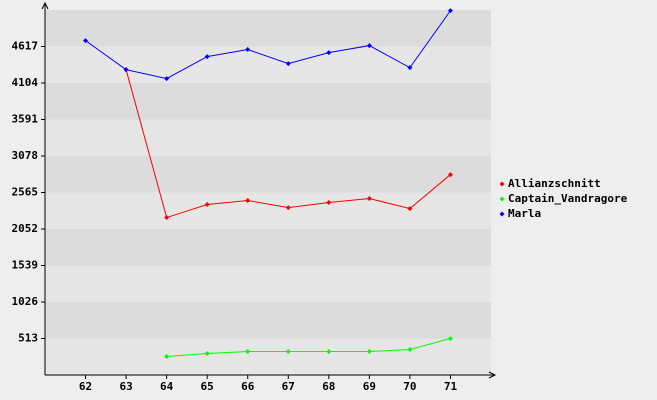  Describe the element at coordinates (25, 155) in the screenshot. I see `y-tick-label: 3078` at that location.